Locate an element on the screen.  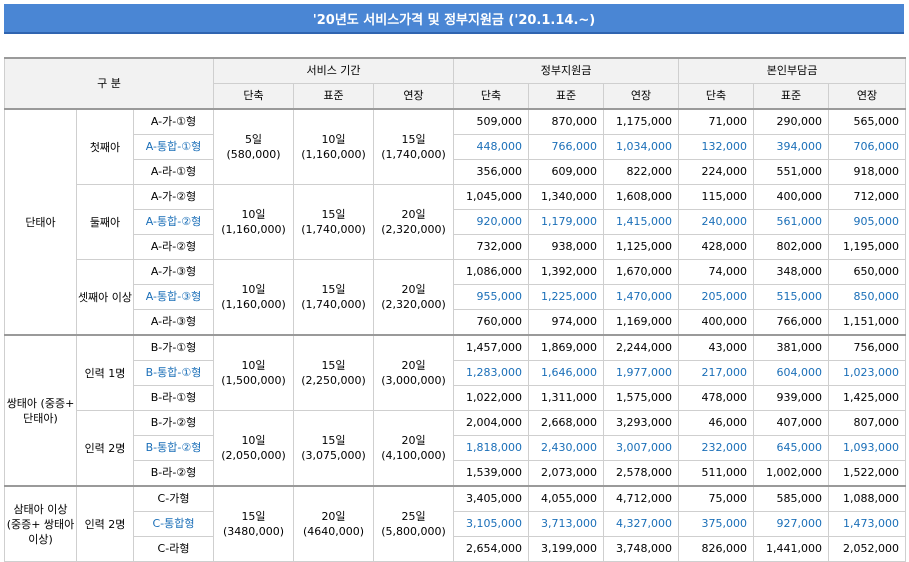
gov-support-value: 509,000 is located at coordinates (491, 121).